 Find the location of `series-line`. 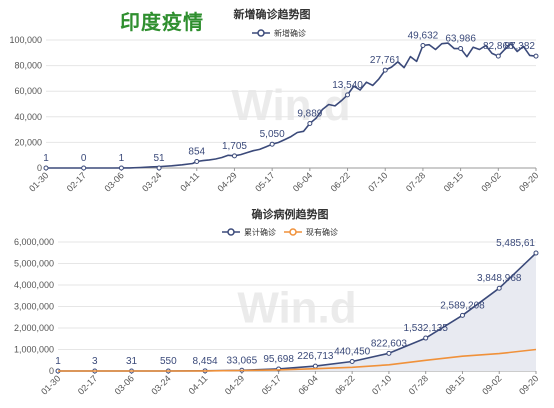

series-line is located at coordinates (297, 360).